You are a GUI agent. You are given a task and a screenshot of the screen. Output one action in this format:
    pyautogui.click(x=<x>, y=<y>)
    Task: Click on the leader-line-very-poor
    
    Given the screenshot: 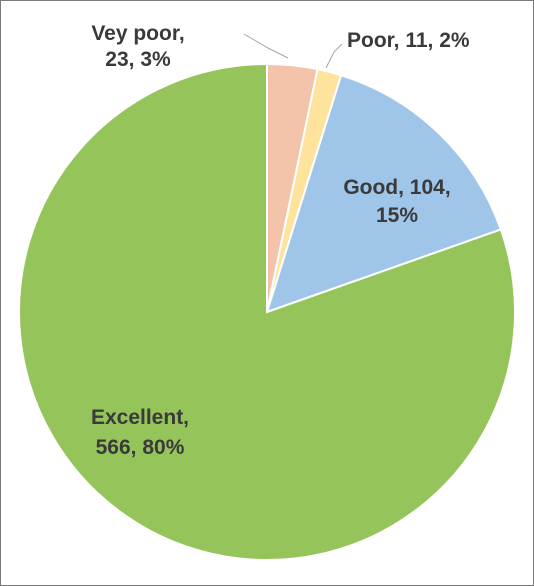 What is the action you would take?
    pyautogui.click(x=266, y=46)
    